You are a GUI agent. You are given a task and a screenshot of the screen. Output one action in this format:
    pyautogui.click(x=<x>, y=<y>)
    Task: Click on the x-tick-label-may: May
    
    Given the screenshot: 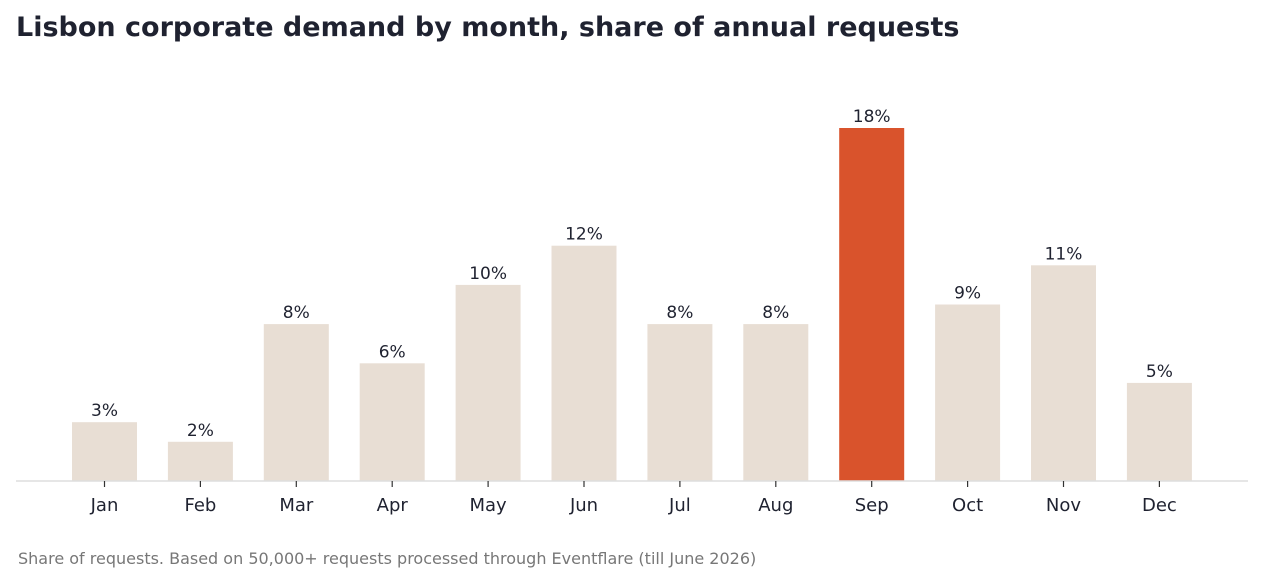 What is the action you would take?
    pyautogui.click(x=488, y=505)
    